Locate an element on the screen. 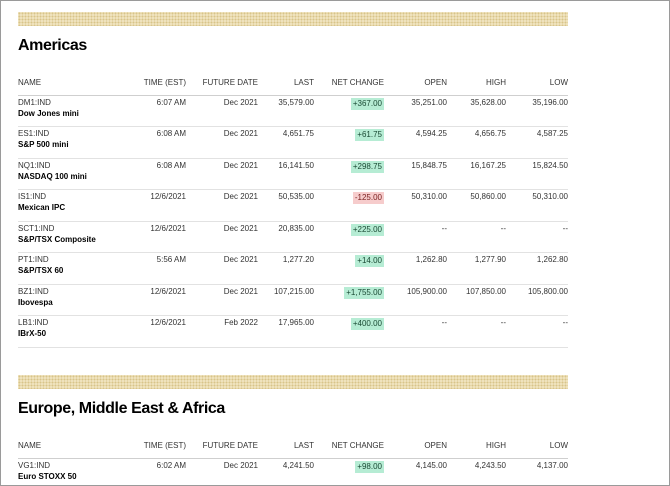 The height and width of the screenshot is (486, 670). open-cell: 35,251.00 is located at coordinates (415, 111).